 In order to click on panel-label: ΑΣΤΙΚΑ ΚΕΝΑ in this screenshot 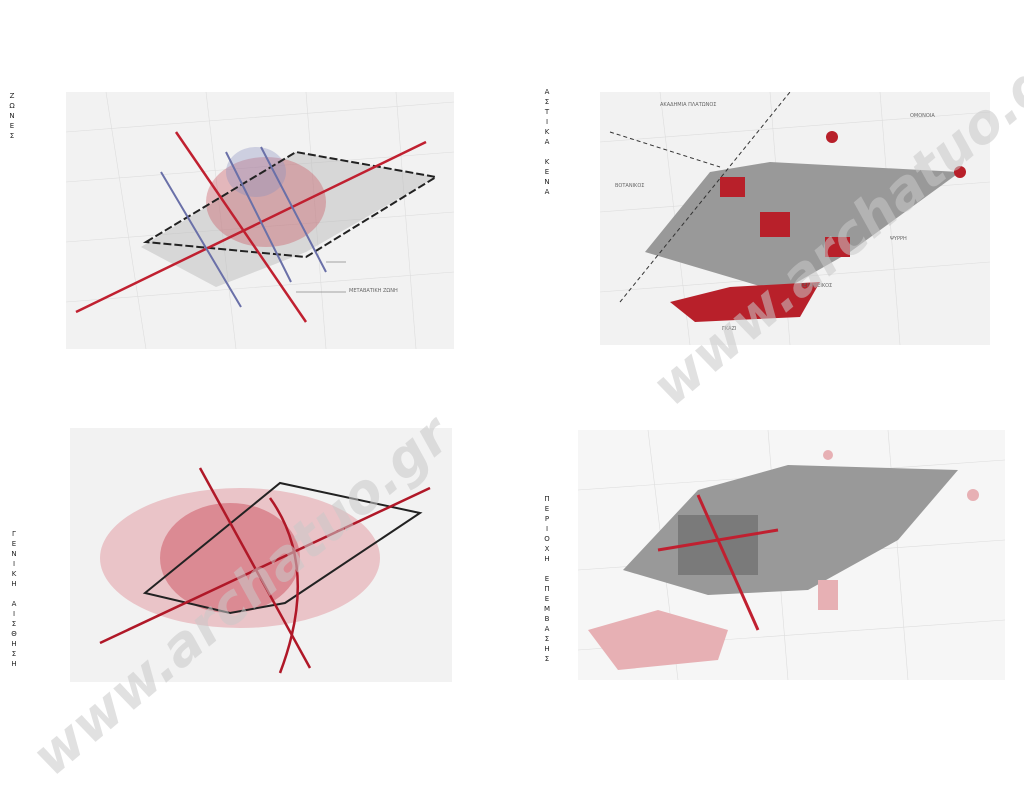, I will do `click(547, 143)`.